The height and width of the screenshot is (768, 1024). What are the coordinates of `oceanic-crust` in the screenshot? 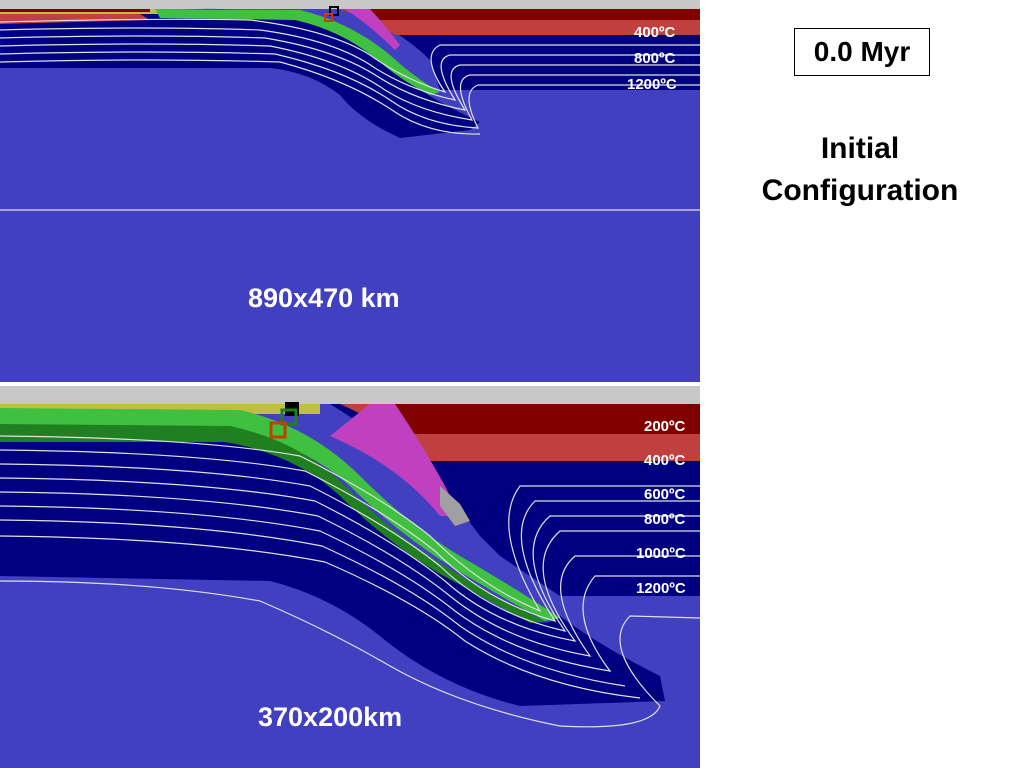 It's located at (297, 52).